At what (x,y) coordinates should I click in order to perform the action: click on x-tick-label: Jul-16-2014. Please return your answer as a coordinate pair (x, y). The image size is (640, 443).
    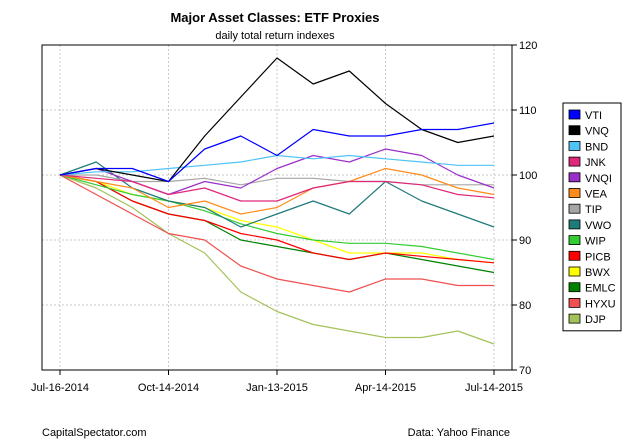
    Looking at the image, I should click on (60, 388).